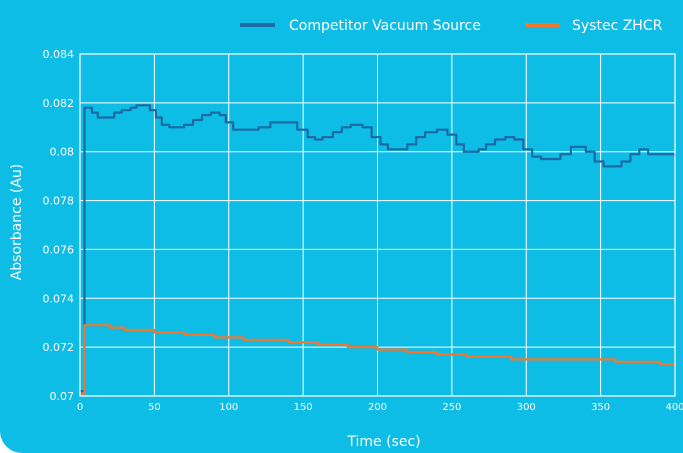 This screenshot has width=683, height=453. What do you see at coordinates (303, 407) in the screenshot?
I see `x-tick-label-3: 150` at bounding box center [303, 407].